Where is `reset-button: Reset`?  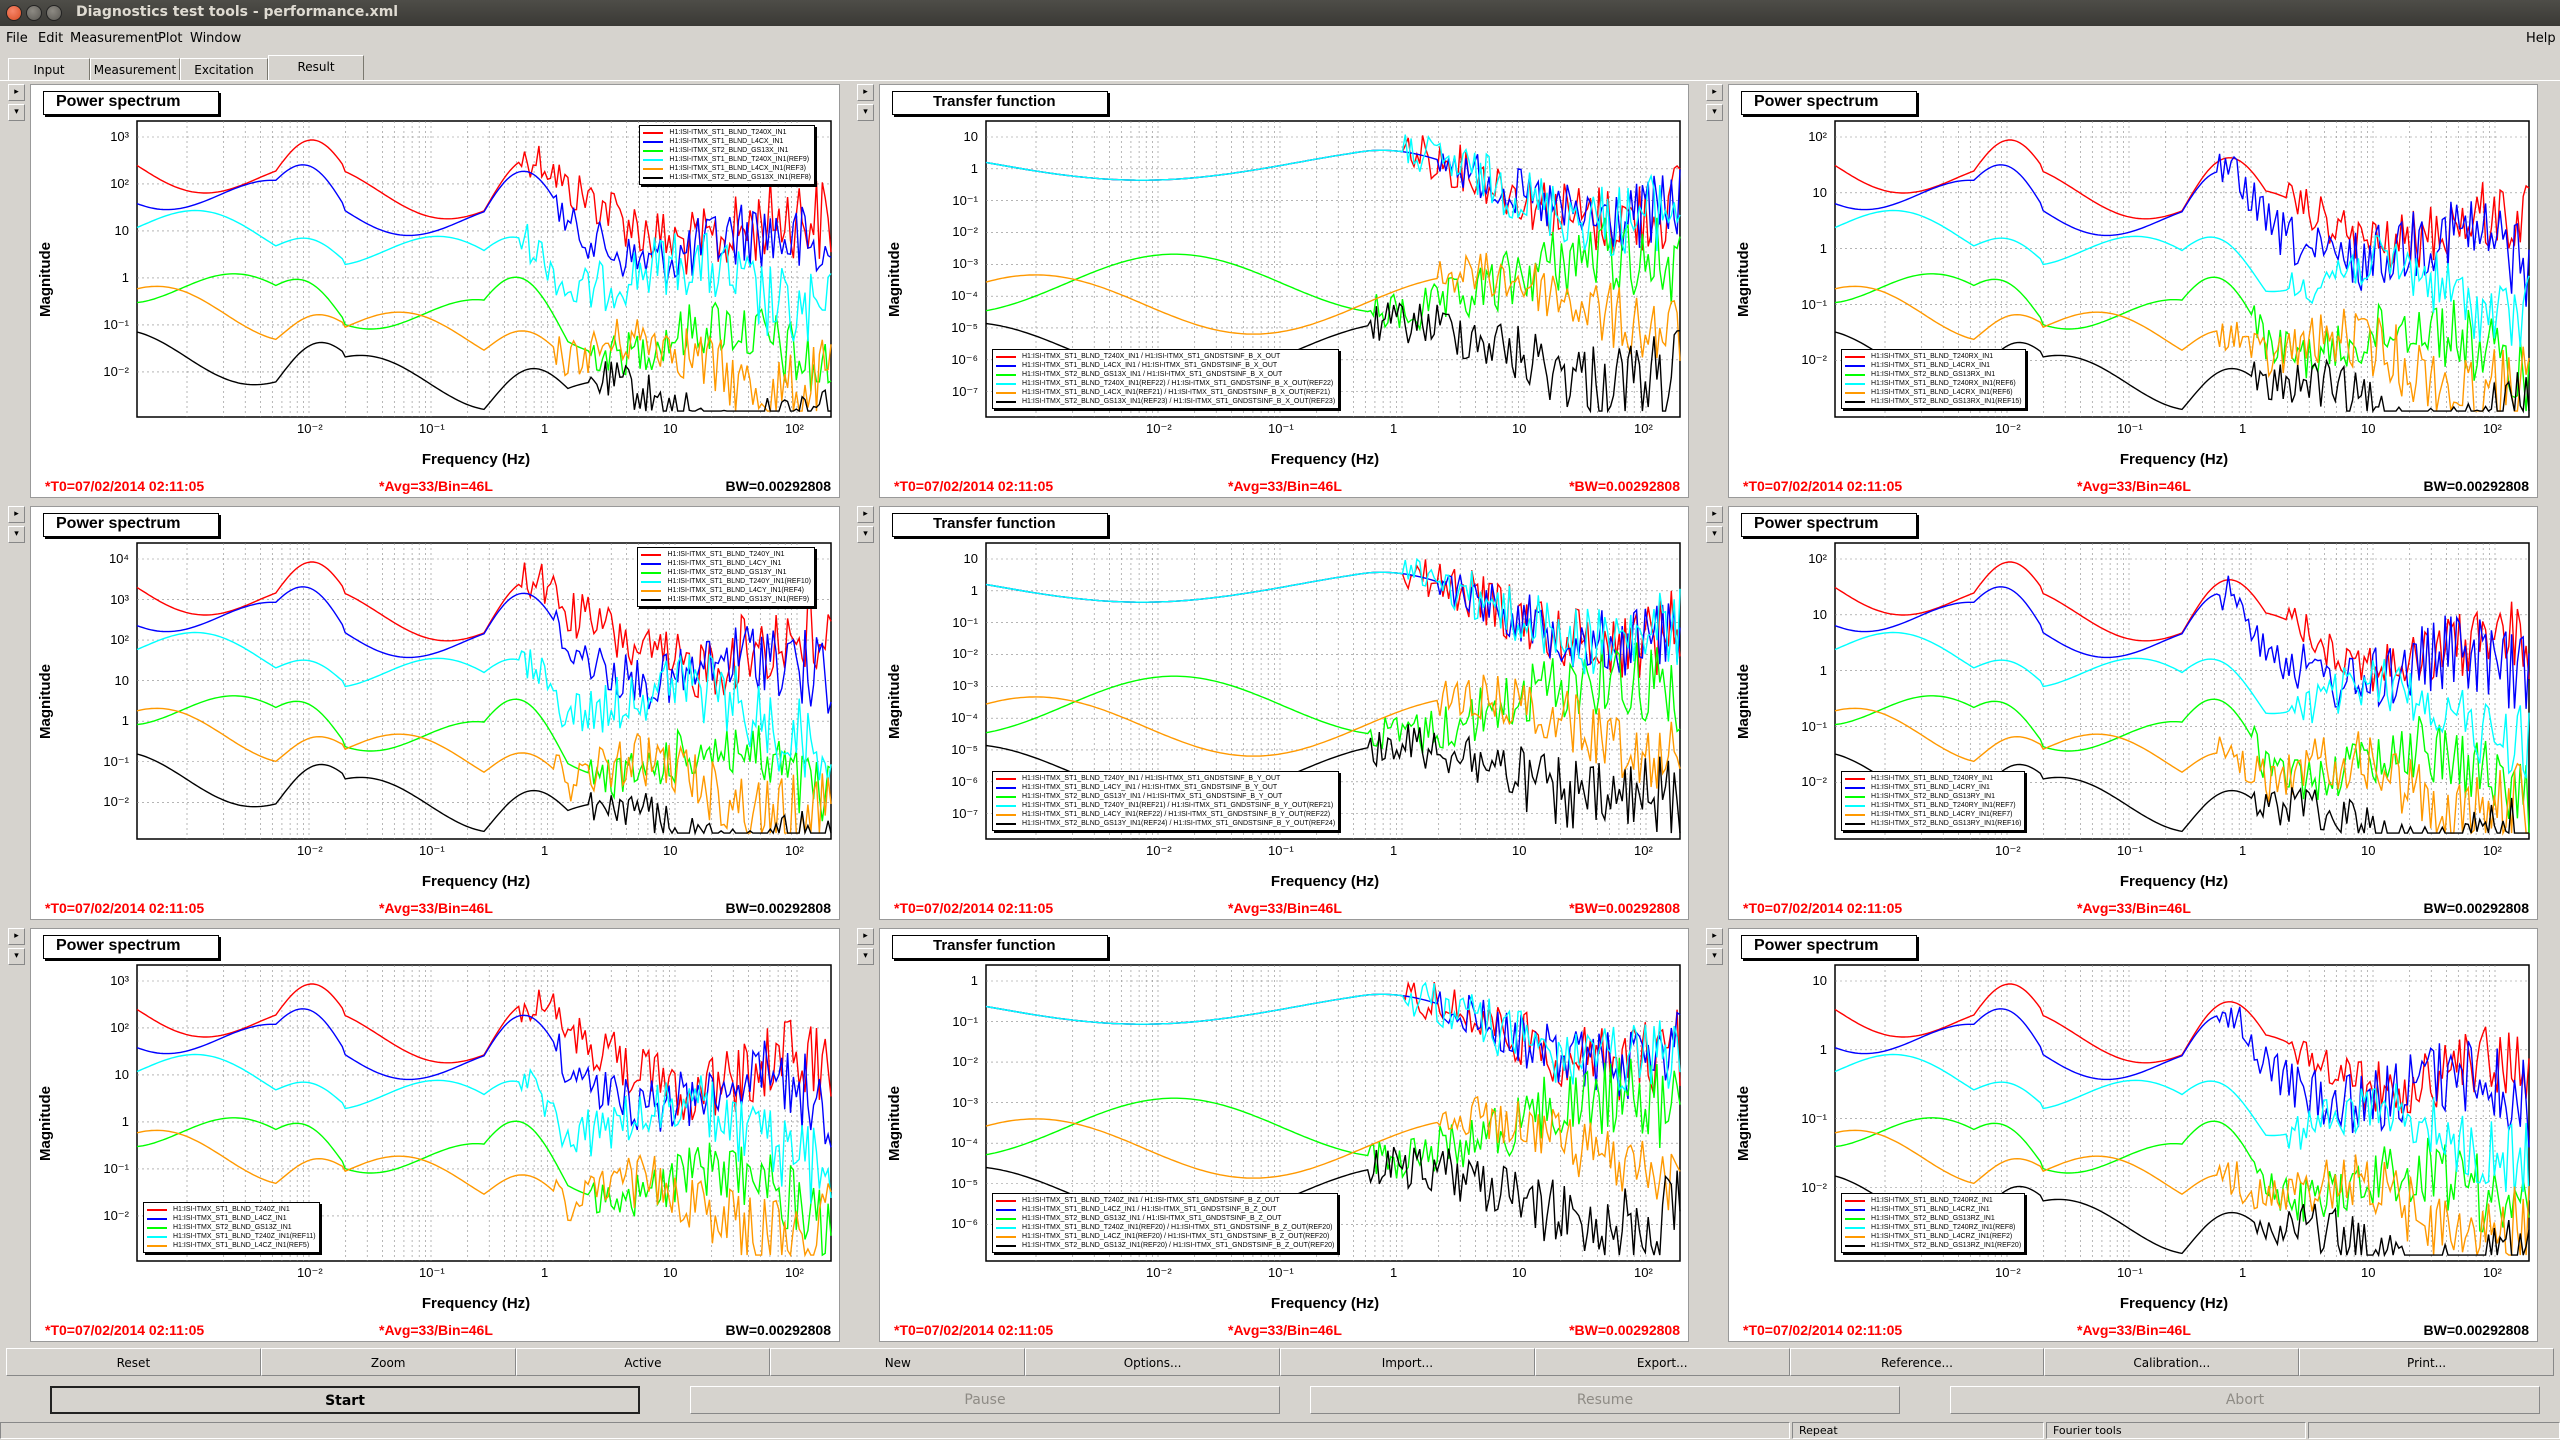
reset-button: Reset is located at coordinates (133, 1362).